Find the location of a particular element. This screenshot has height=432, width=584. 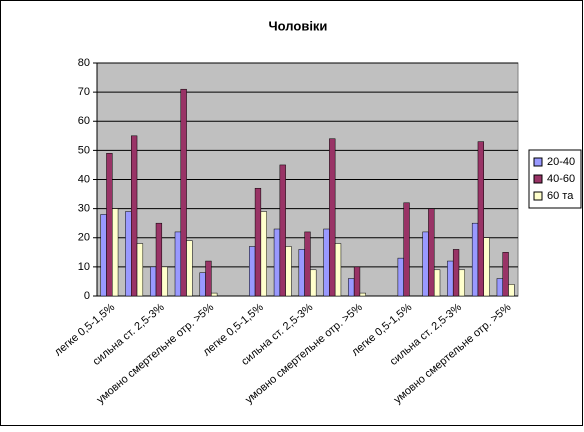

y-tick-label: 40 is located at coordinates (84, 179).